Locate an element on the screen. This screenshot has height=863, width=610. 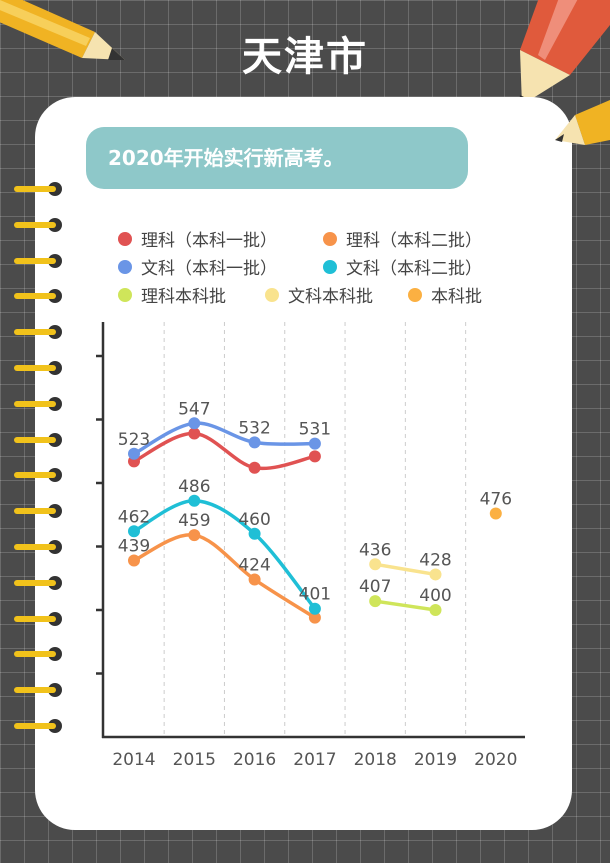
x-tick-label: 2019 is located at coordinates (435, 760).